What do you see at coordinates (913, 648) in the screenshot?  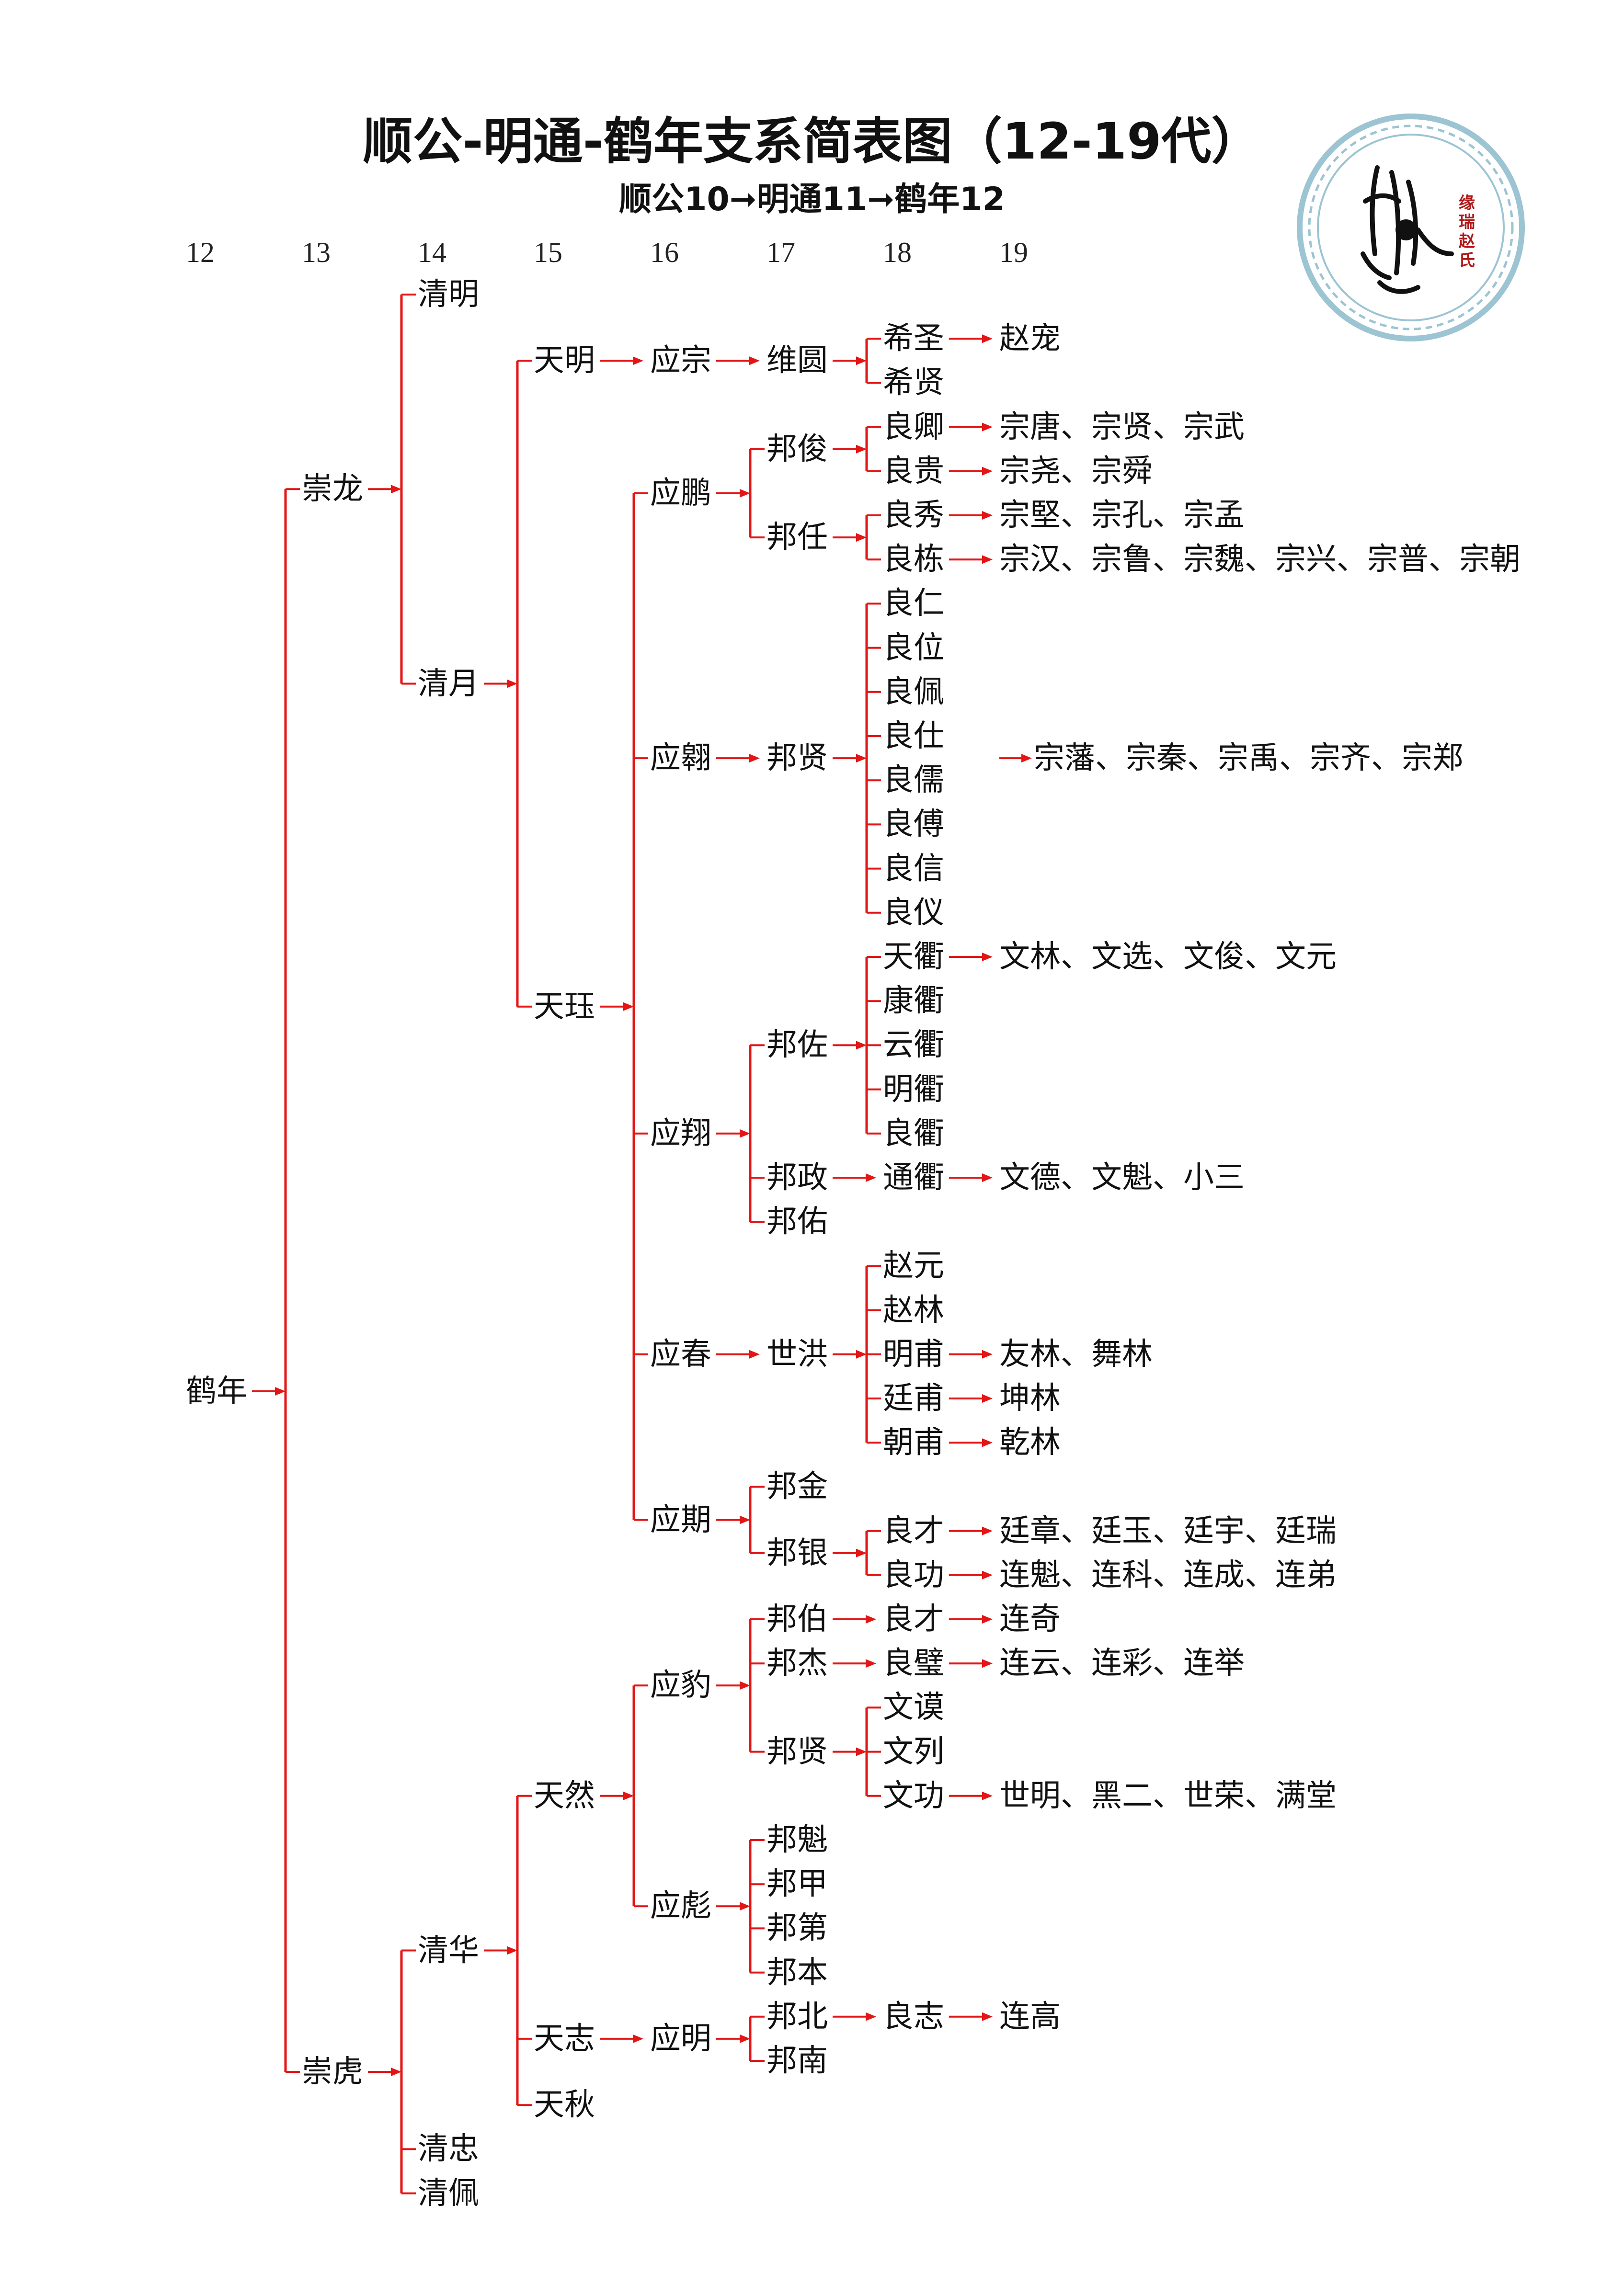 I see `person-node: 良位` at bounding box center [913, 648].